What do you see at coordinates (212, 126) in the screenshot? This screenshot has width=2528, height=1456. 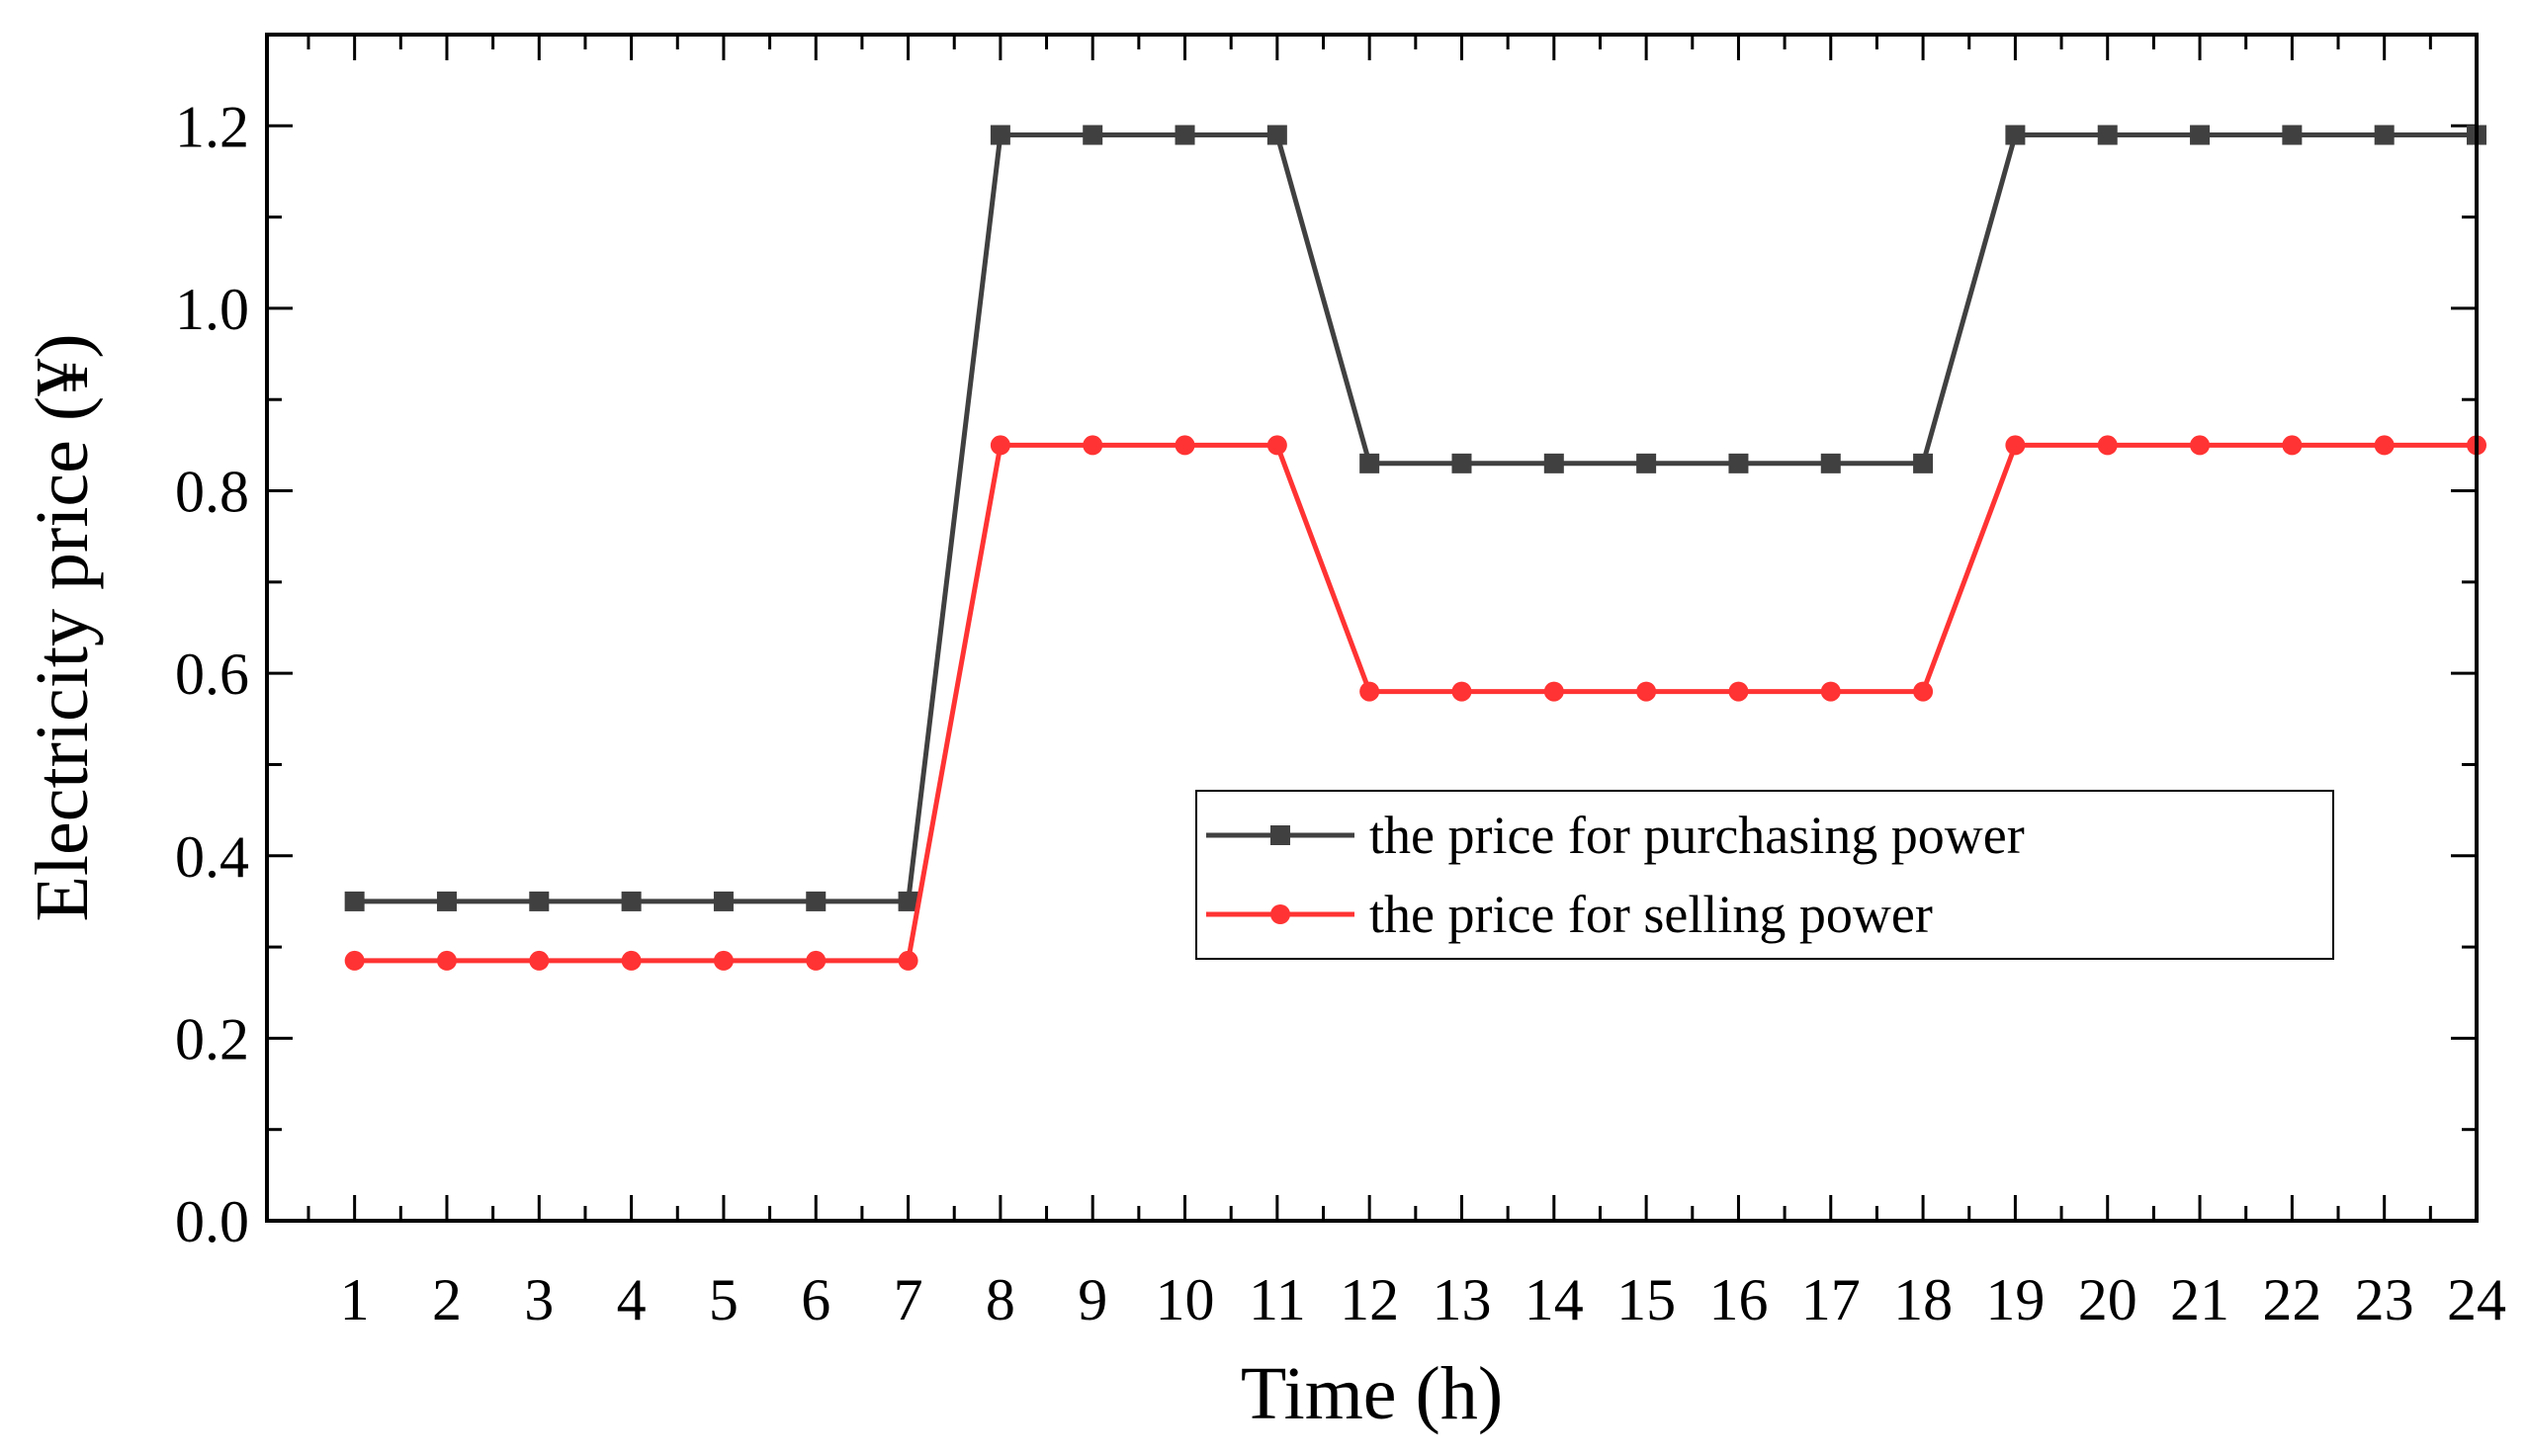 I see `y-tick-label: 1.2` at bounding box center [212, 126].